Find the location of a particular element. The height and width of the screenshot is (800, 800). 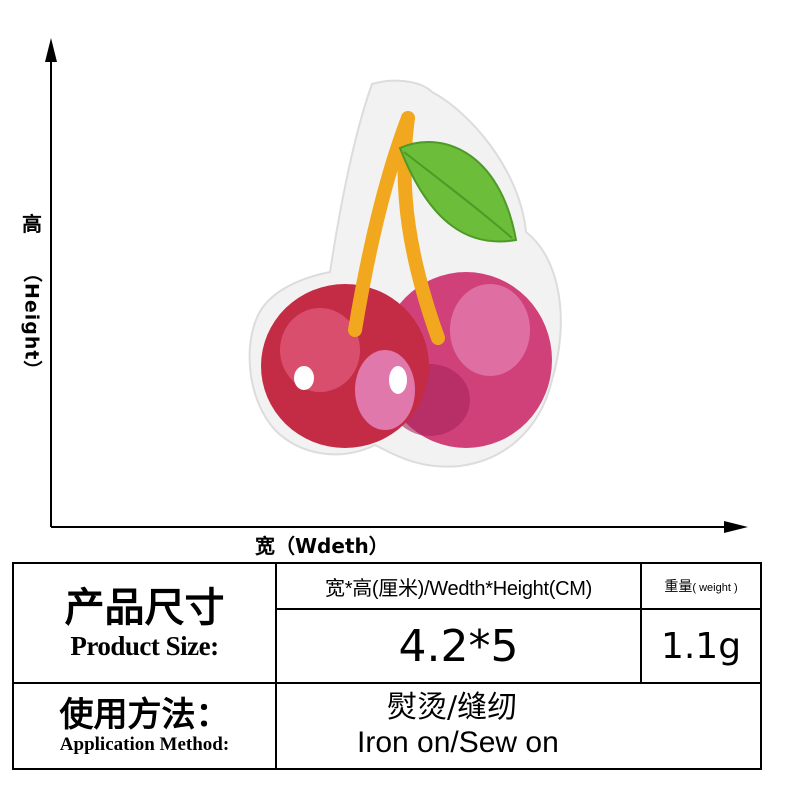

height-axis-arrow is located at coordinates (51, 50).